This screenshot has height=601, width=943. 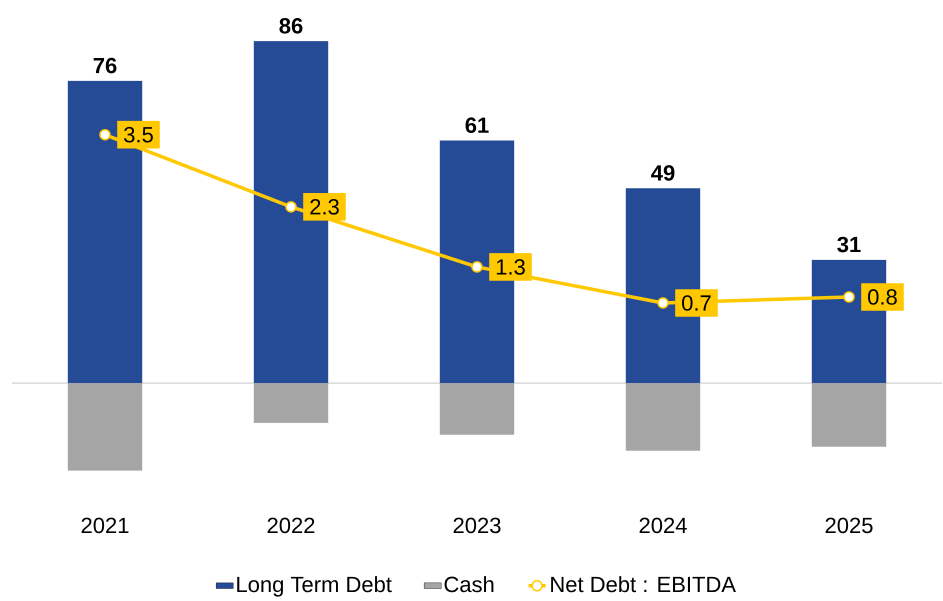 What do you see at coordinates (849, 526) in the screenshot?
I see `x-tick-label: 2025` at bounding box center [849, 526].